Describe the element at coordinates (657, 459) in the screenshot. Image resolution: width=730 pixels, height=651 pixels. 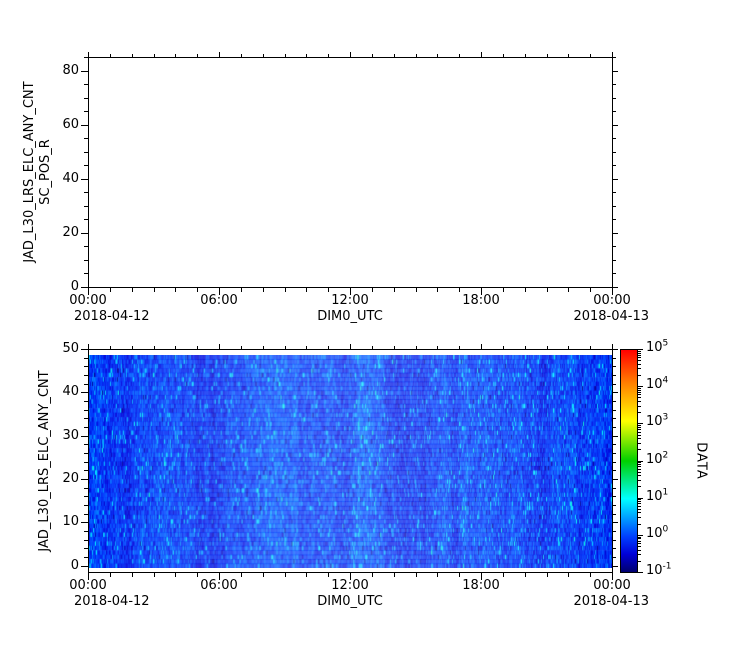
I see `colorbar-tick-label: 10²` at that location.